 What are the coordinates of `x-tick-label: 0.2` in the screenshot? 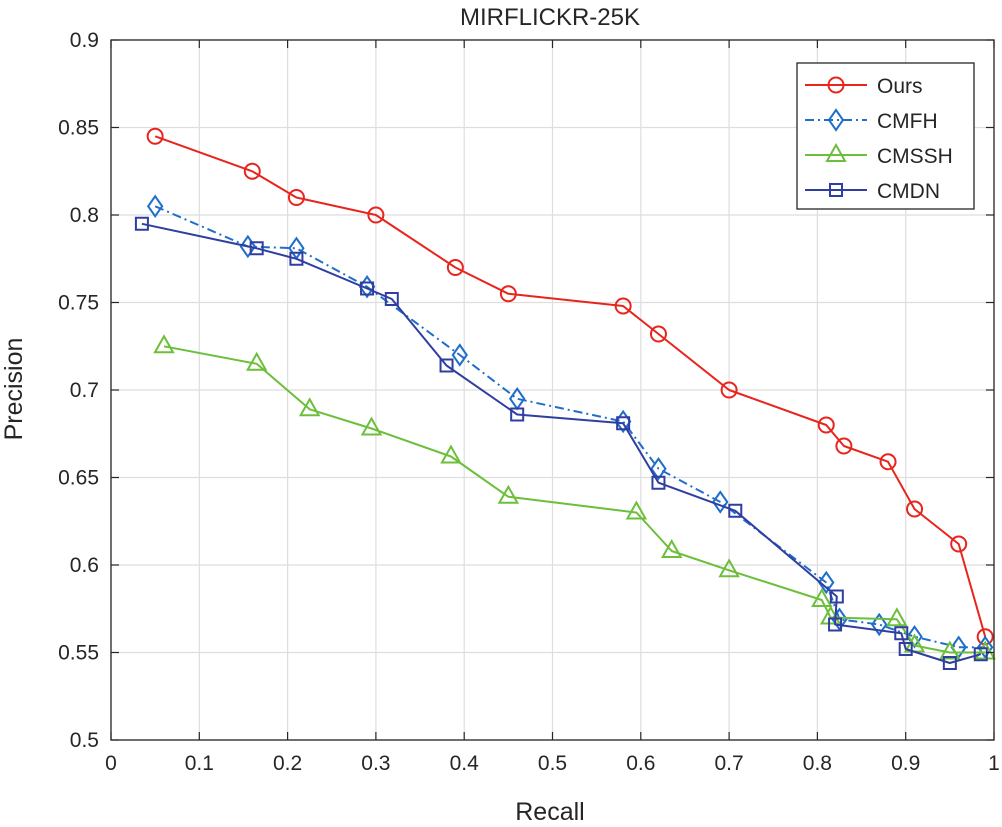 It's located at (287, 763).